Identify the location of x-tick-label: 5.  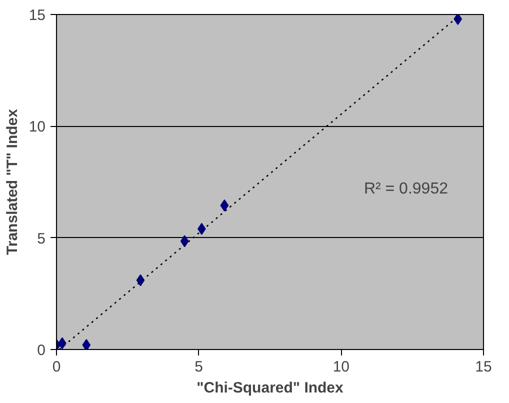
(199, 367).